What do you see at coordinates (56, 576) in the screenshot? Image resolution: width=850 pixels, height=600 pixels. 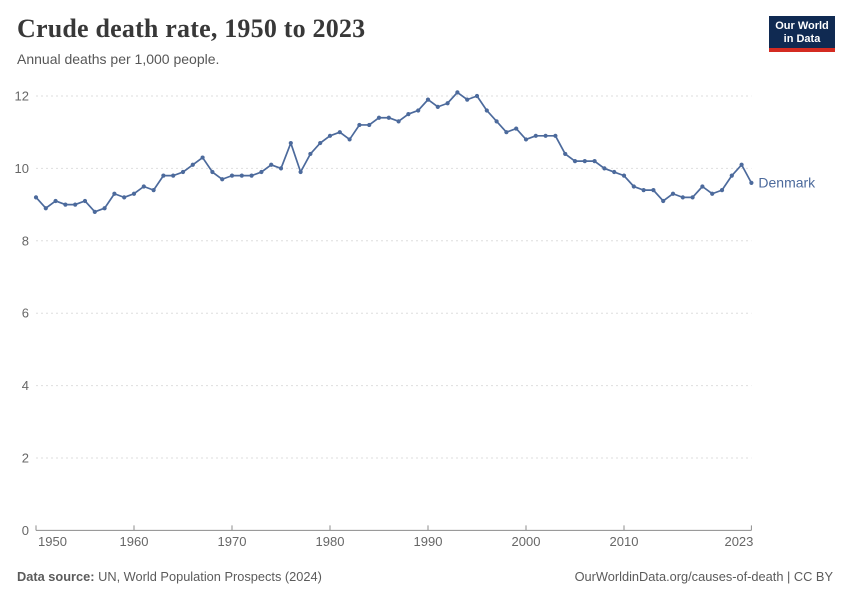 I see `data-source-label: Data source:` at bounding box center [56, 576].